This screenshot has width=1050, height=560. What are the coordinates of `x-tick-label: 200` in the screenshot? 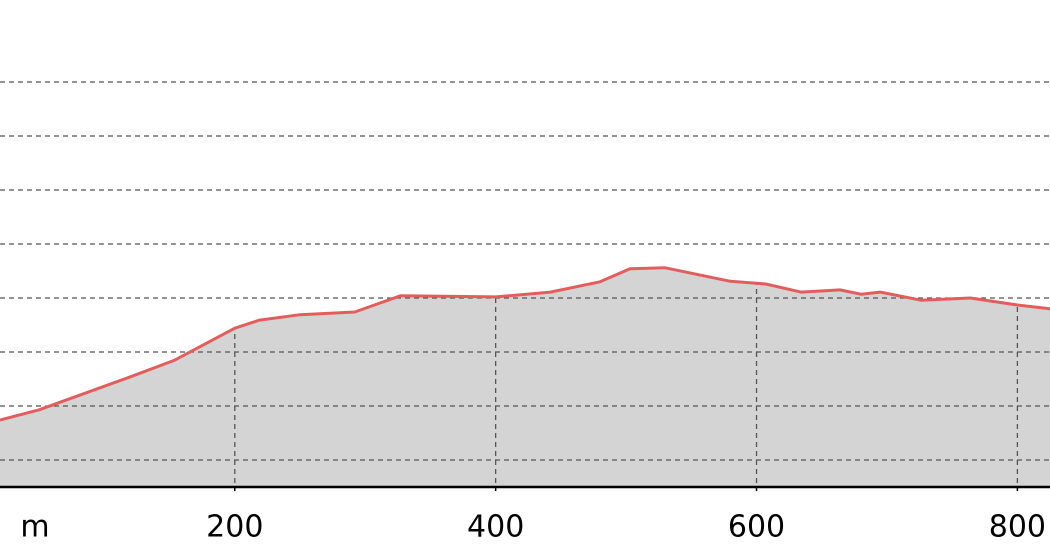 It's located at (234, 527).